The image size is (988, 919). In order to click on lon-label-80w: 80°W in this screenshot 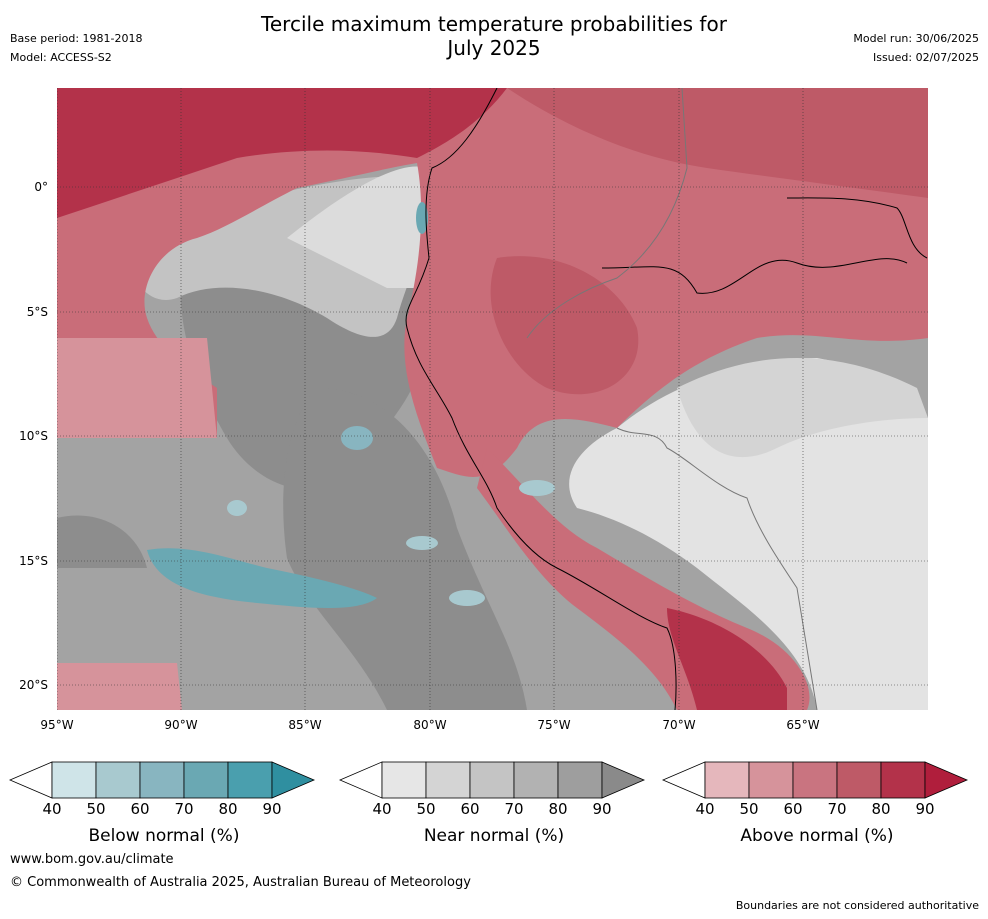, I will do `click(430, 725)`.